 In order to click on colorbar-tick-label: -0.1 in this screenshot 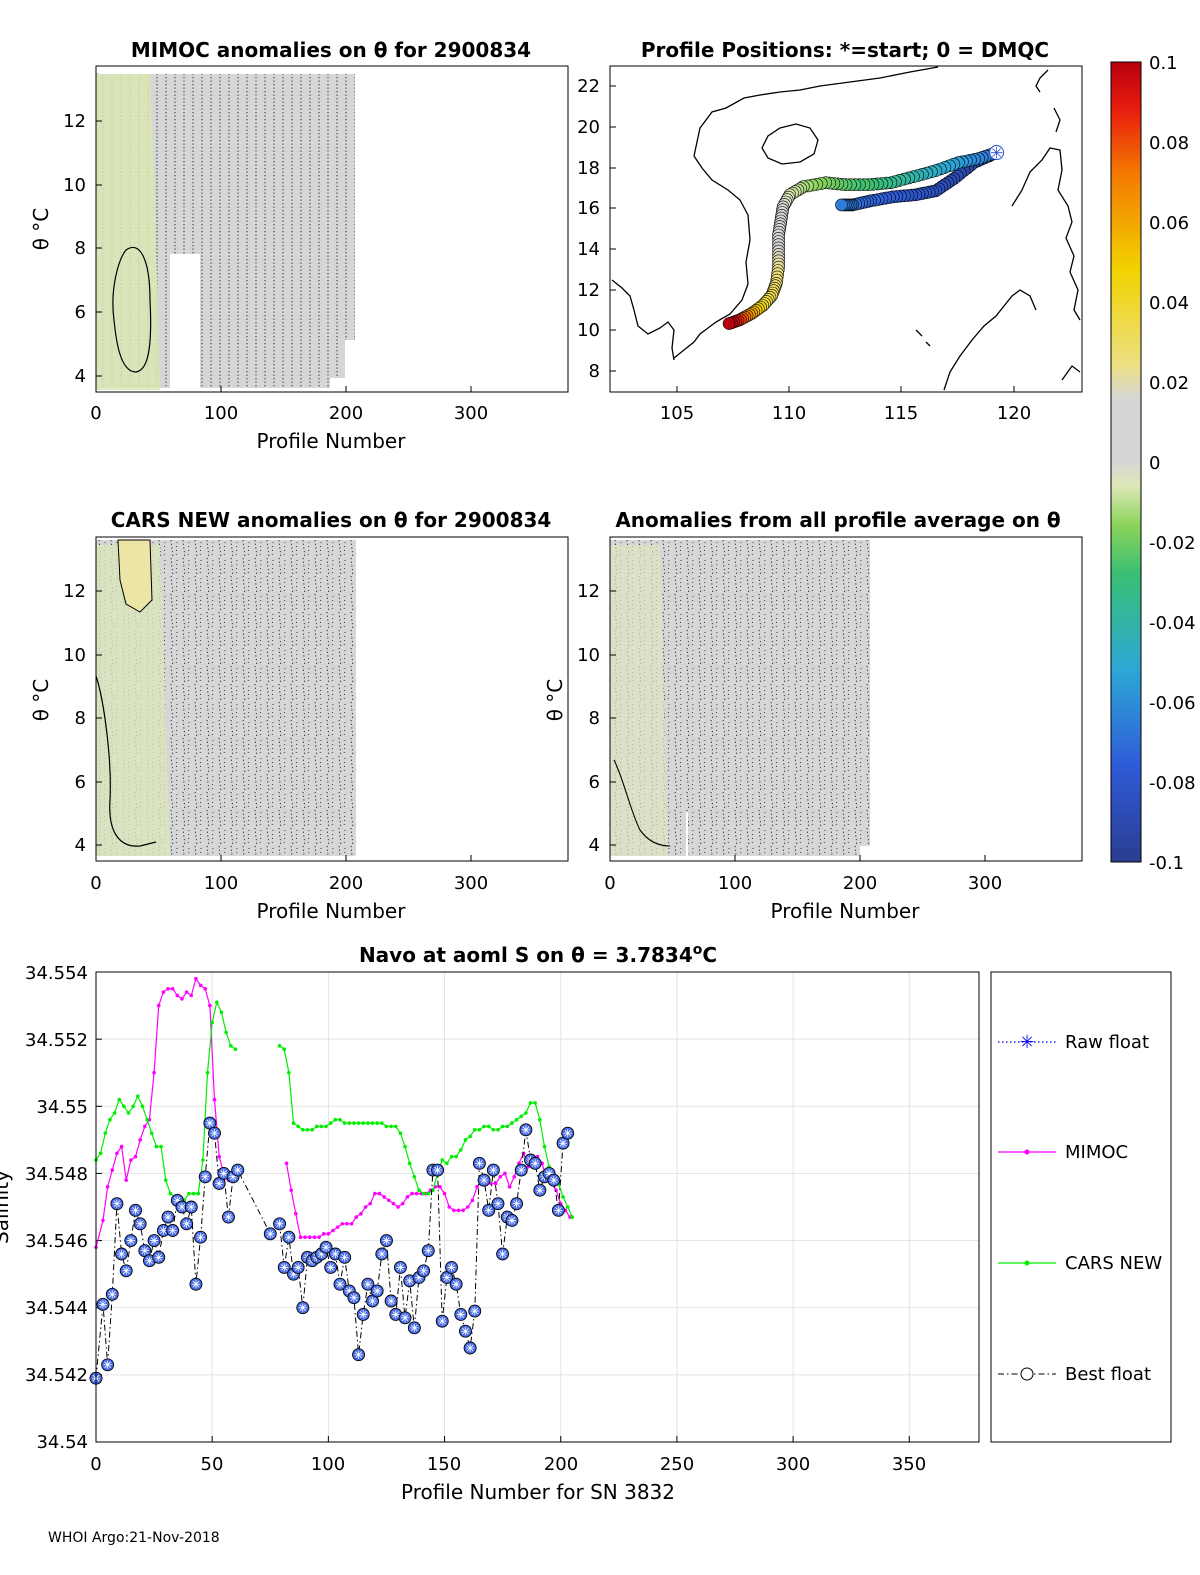, I will do `click(1166, 863)`.